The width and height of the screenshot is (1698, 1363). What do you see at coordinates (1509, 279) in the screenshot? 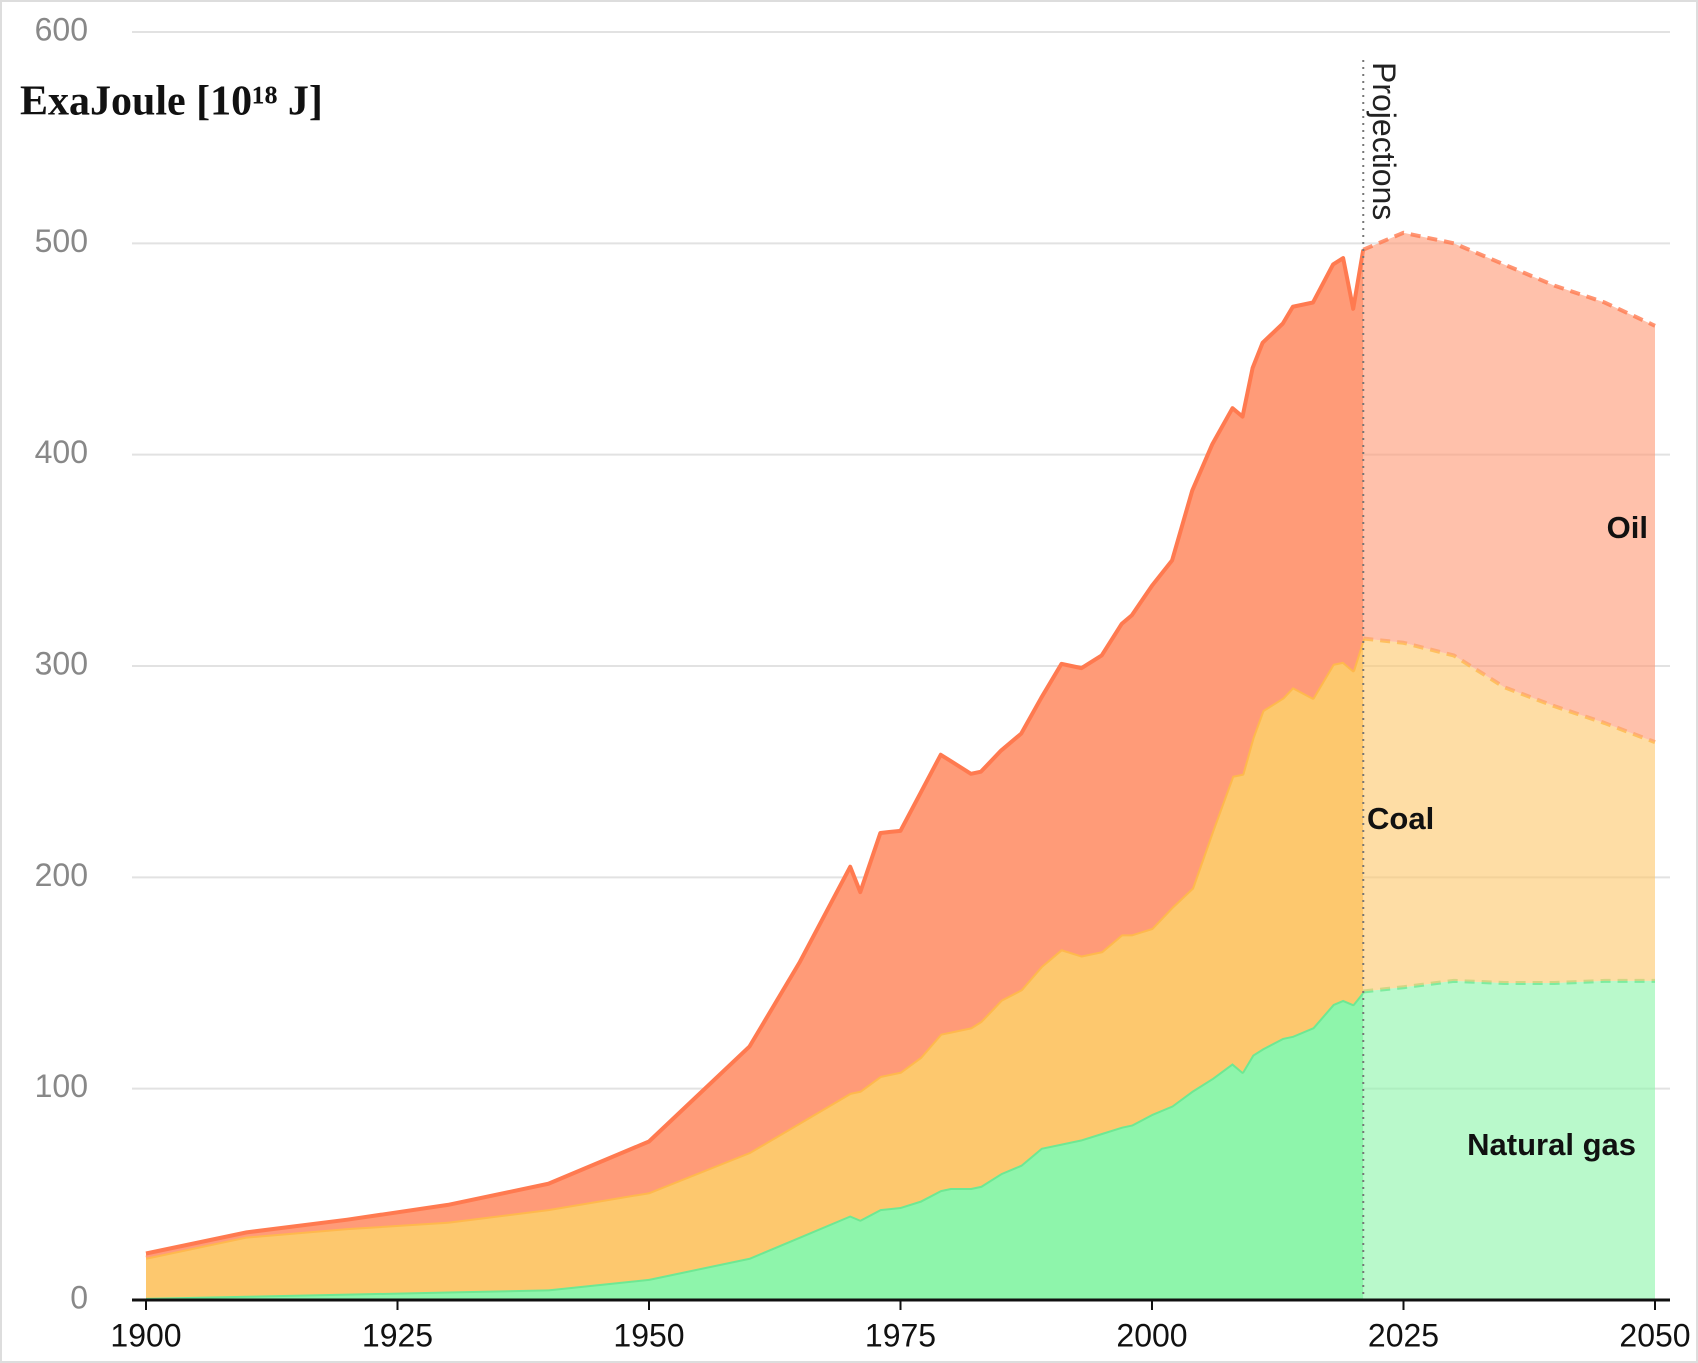
I see `area-edge` at bounding box center [1509, 279].